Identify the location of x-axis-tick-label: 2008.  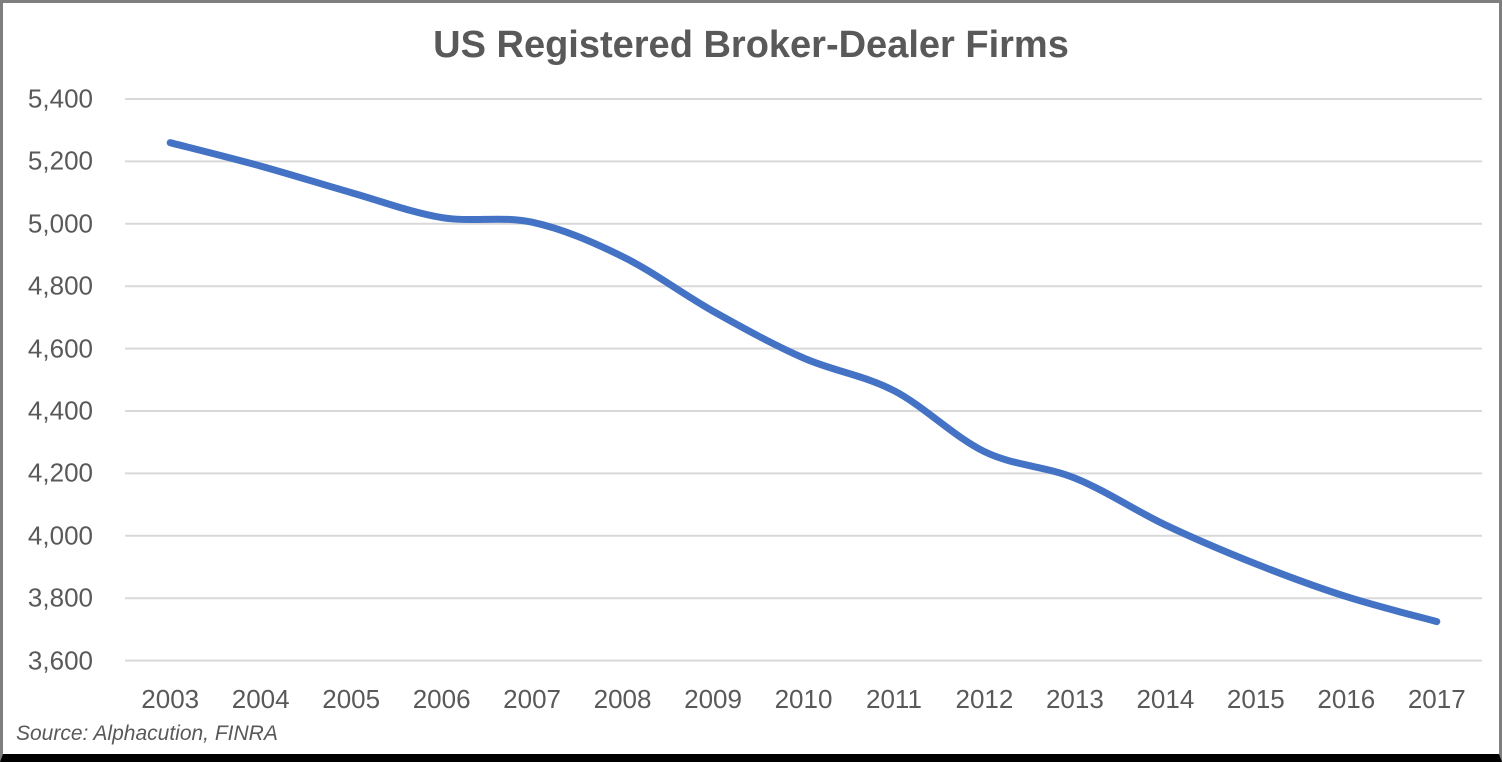
(622, 699).